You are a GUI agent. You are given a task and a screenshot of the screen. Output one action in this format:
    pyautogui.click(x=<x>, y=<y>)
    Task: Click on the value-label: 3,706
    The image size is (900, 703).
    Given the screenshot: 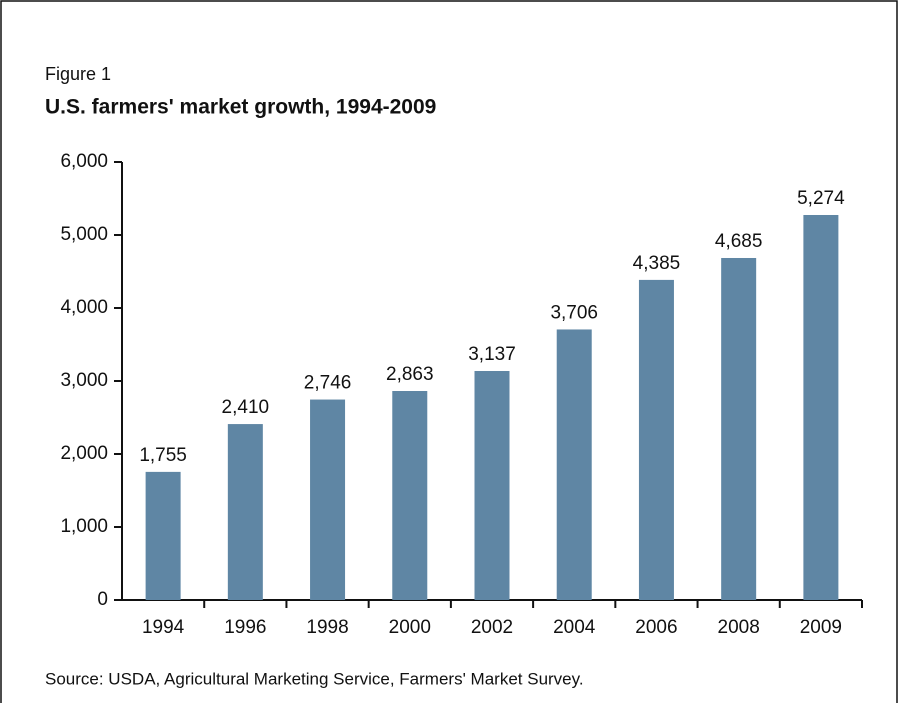 What is the action you would take?
    pyautogui.click(x=574, y=312)
    